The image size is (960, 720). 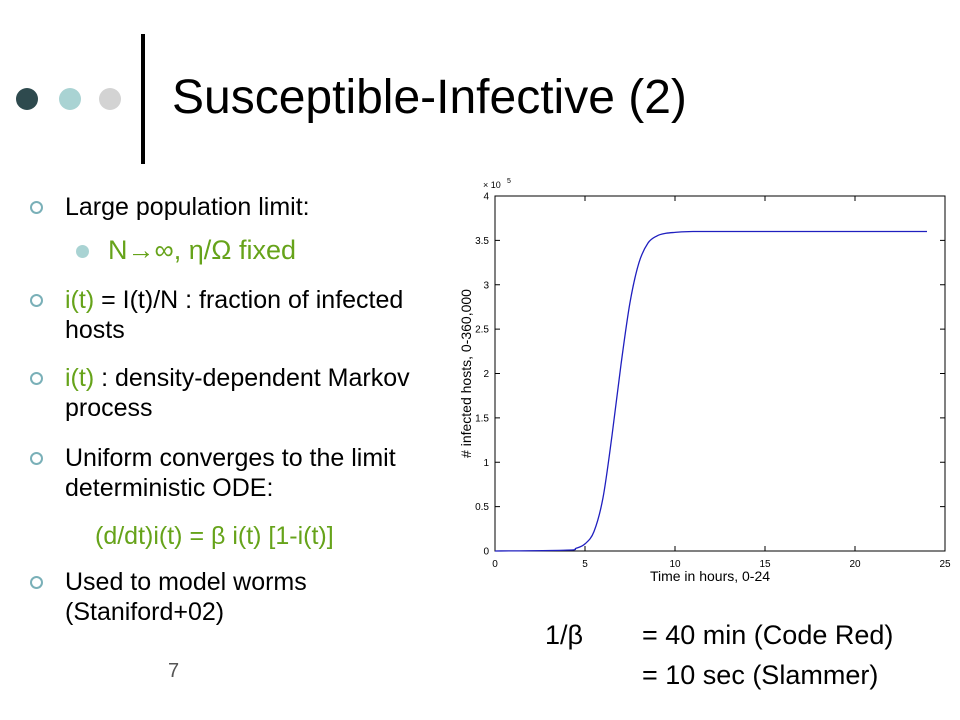 I want to click on x-tick-label: 20, so click(x=855, y=564).